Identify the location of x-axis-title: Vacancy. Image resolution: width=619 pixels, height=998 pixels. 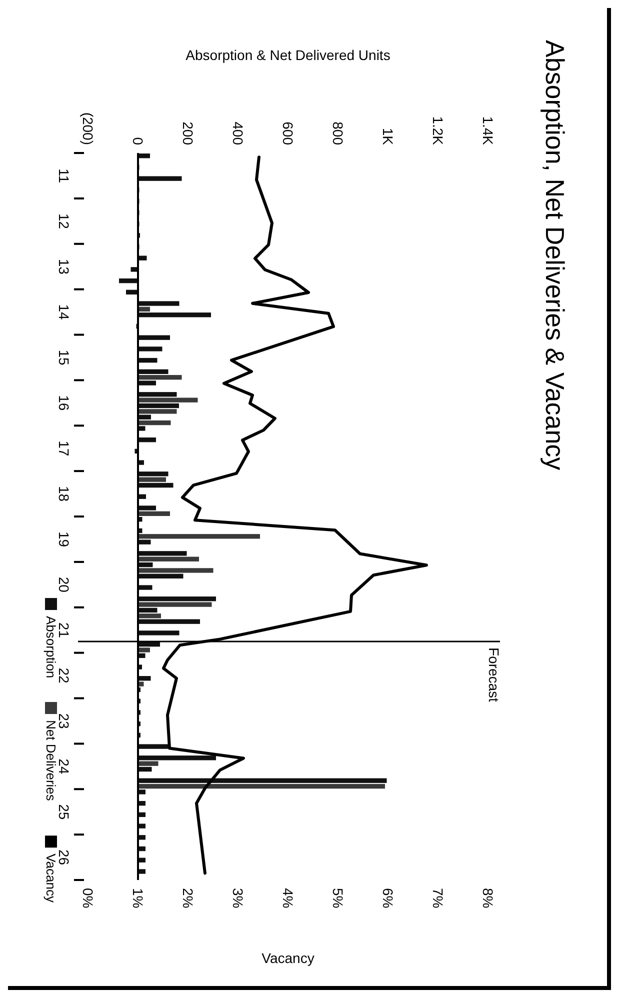
(288, 958).